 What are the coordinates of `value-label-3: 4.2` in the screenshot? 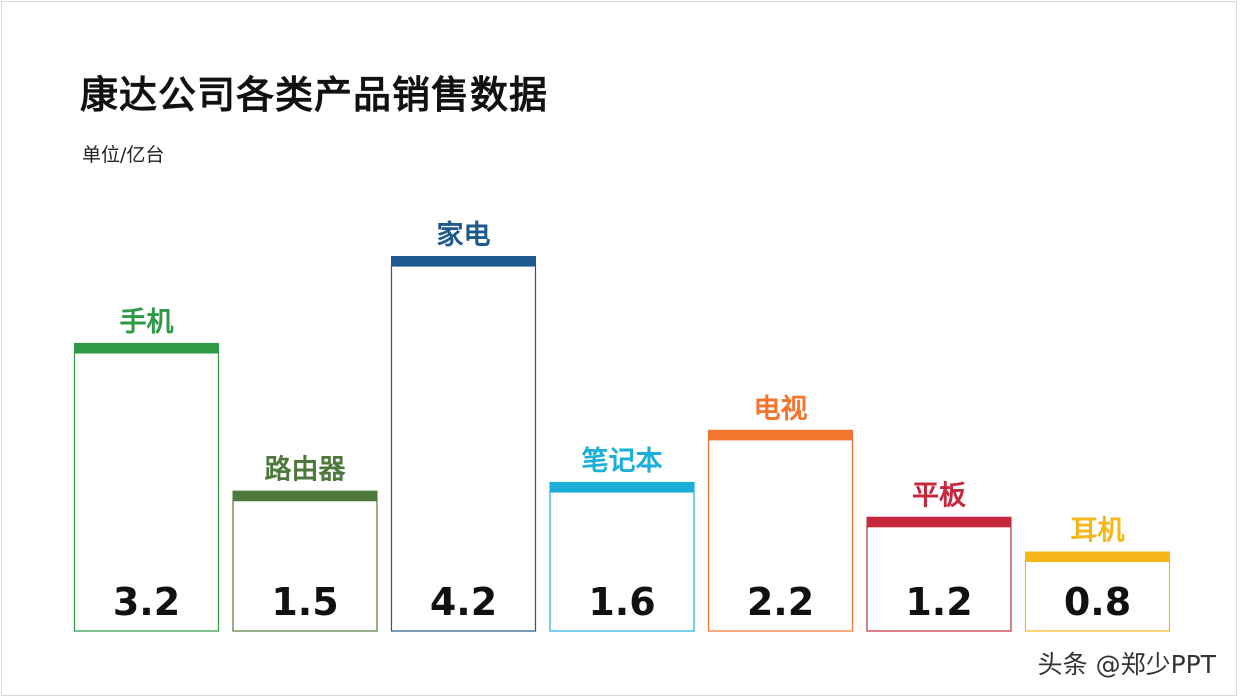 It's located at (463, 602).